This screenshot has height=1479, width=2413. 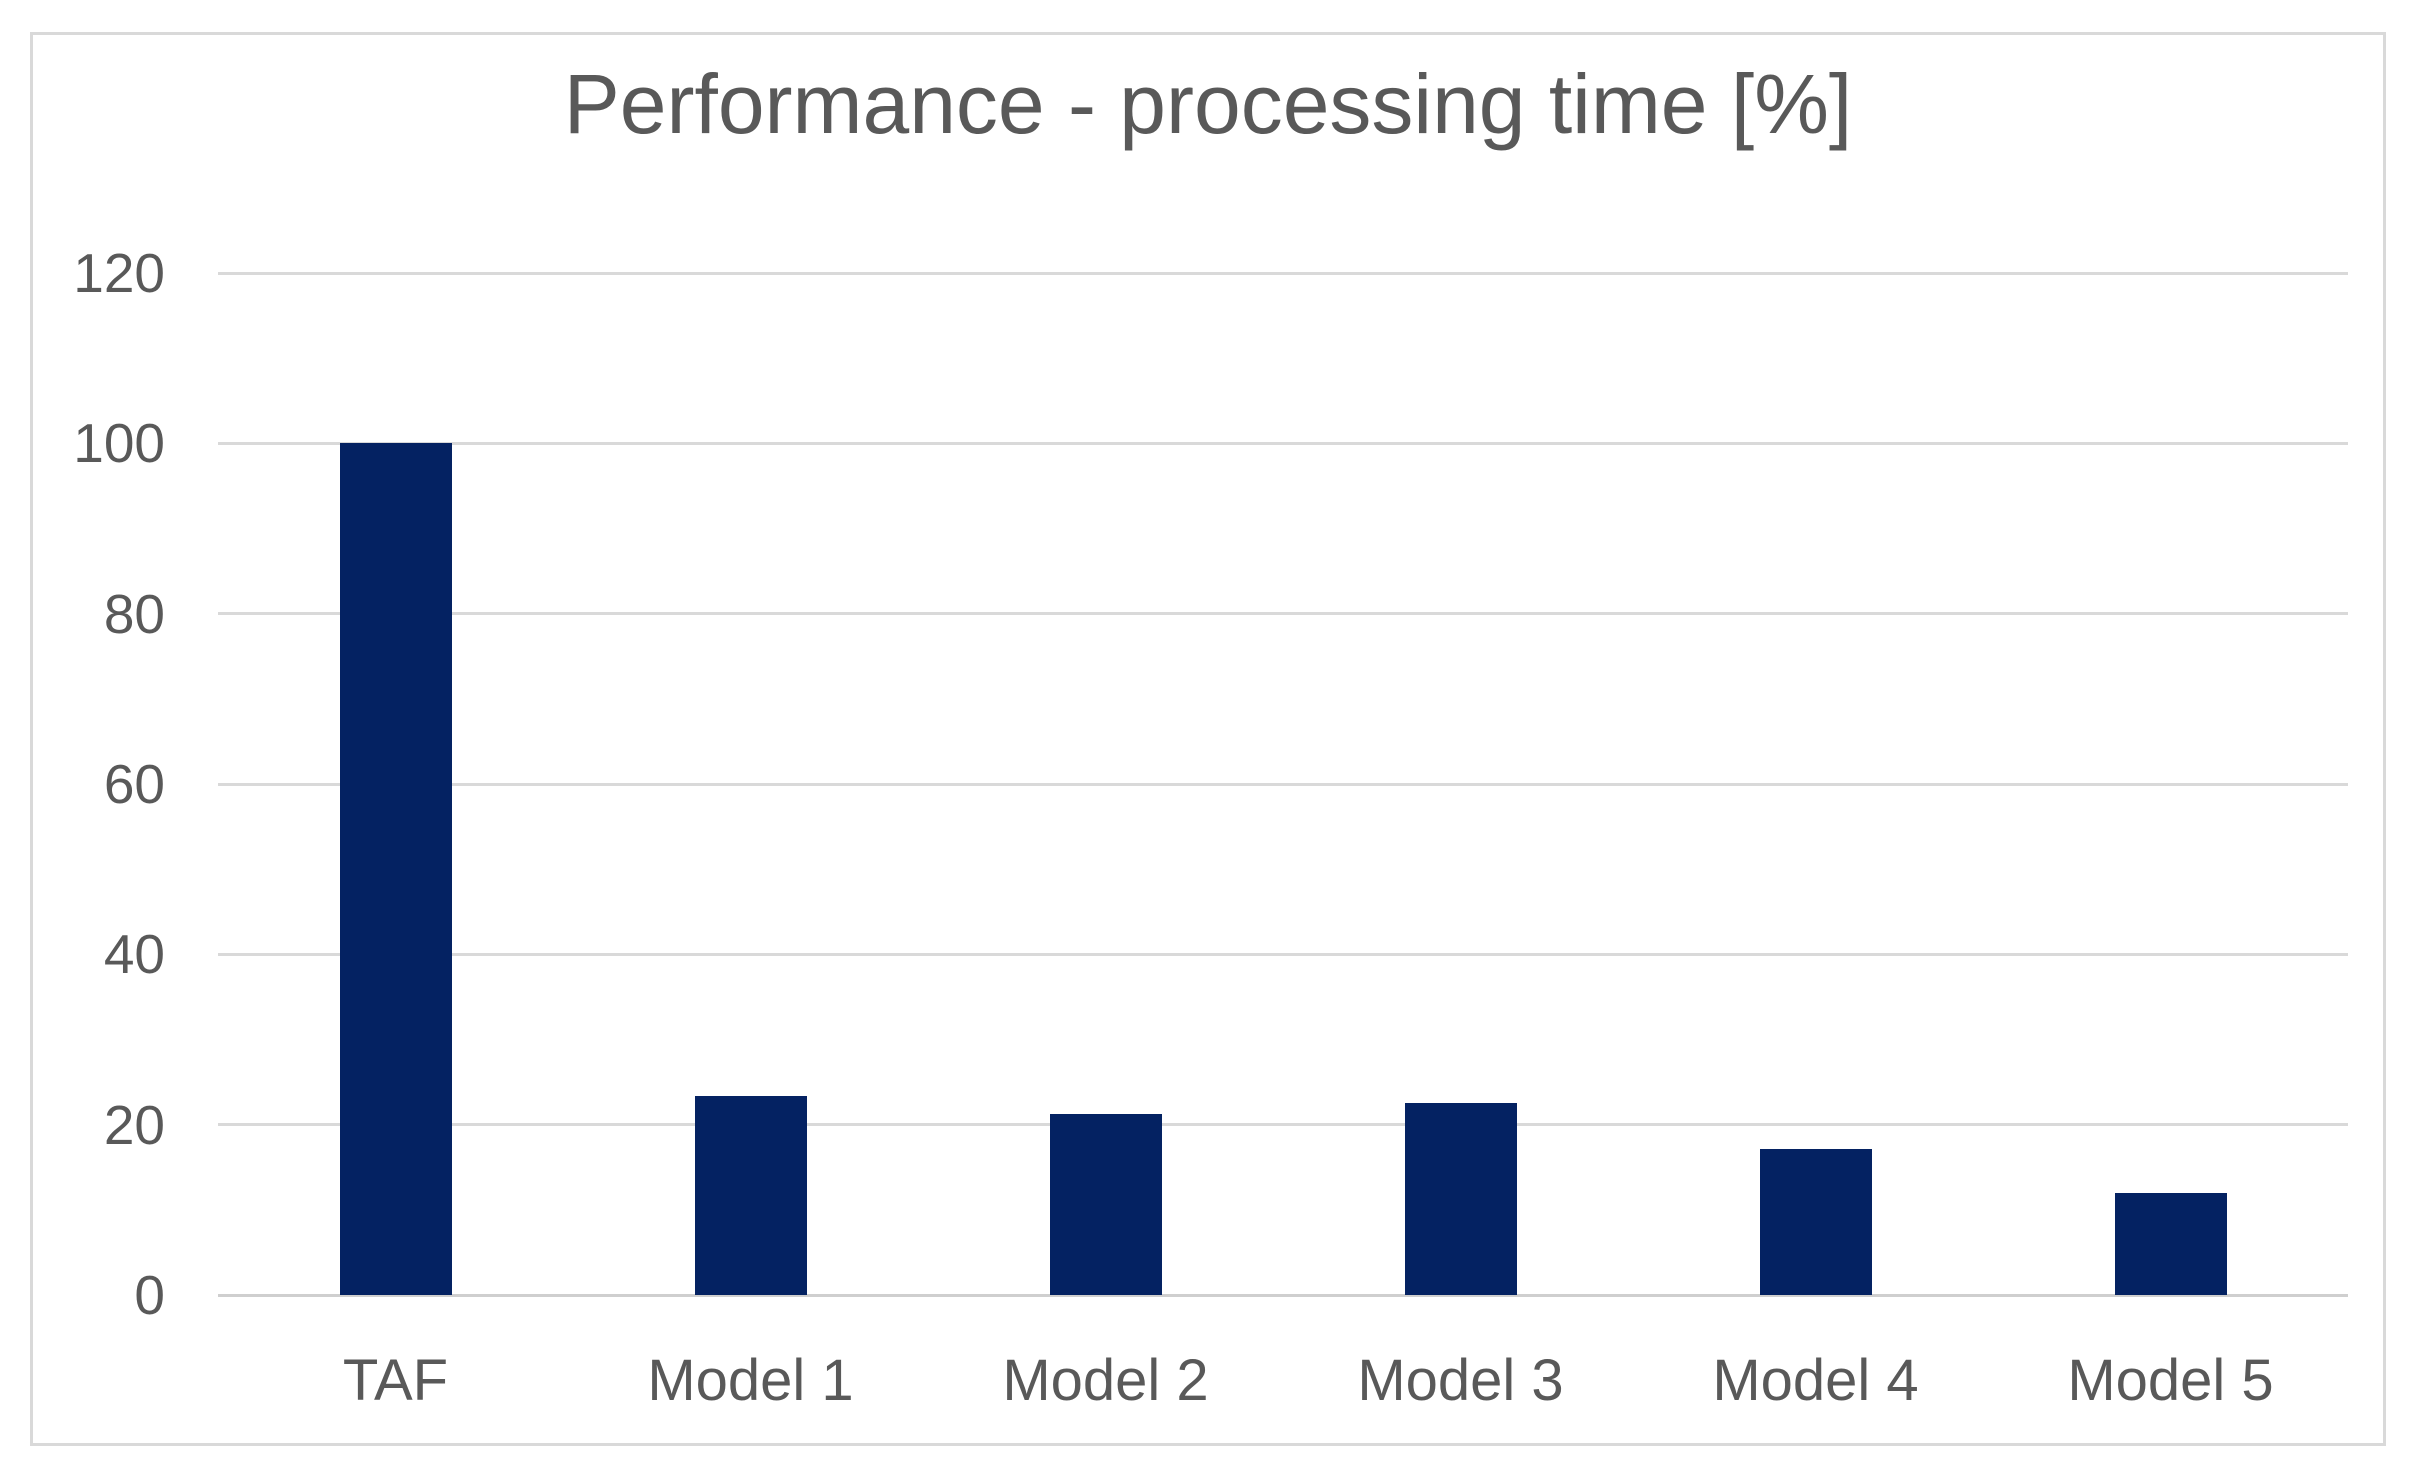 I want to click on y-tick-label: 100, so click(x=119, y=443).